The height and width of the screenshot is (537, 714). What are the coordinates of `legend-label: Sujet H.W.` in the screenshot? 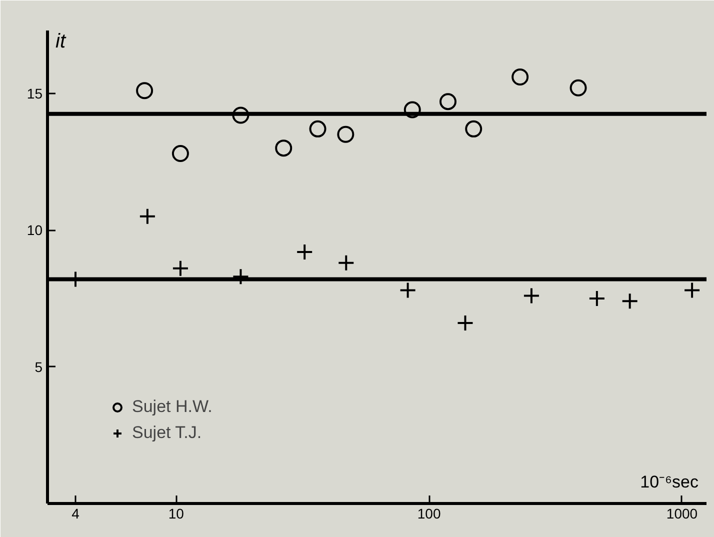 It's located at (172, 407).